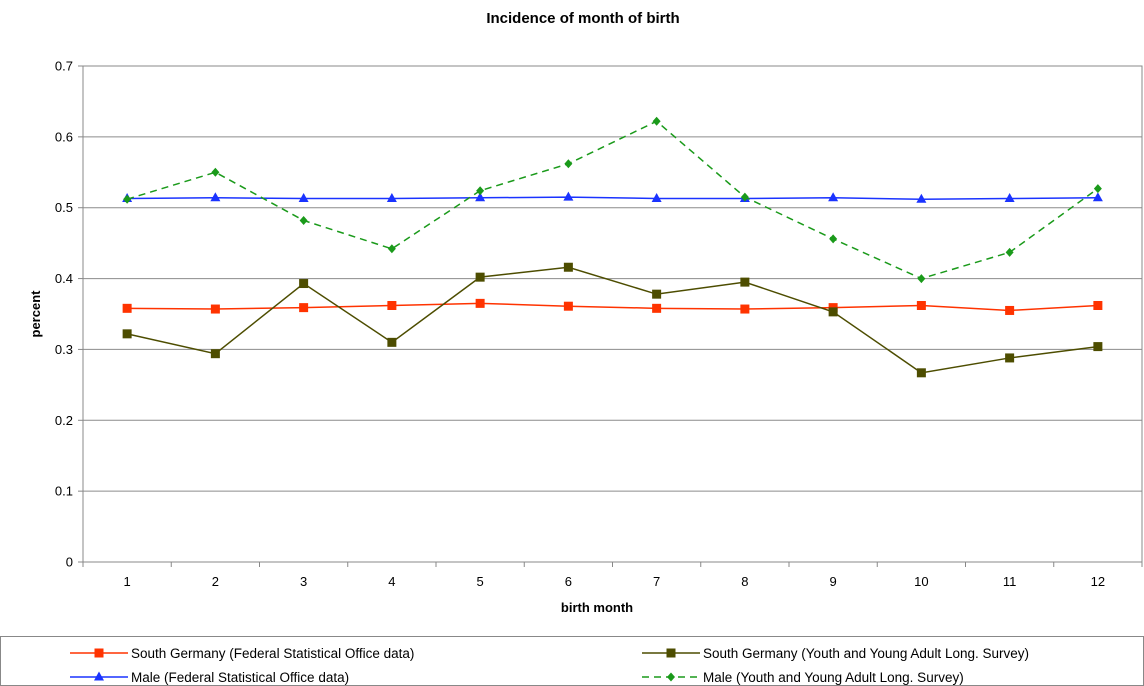 This screenshot has height=686, width=1144. I want to click on x-tick-label: 12, so click(1098, 581).